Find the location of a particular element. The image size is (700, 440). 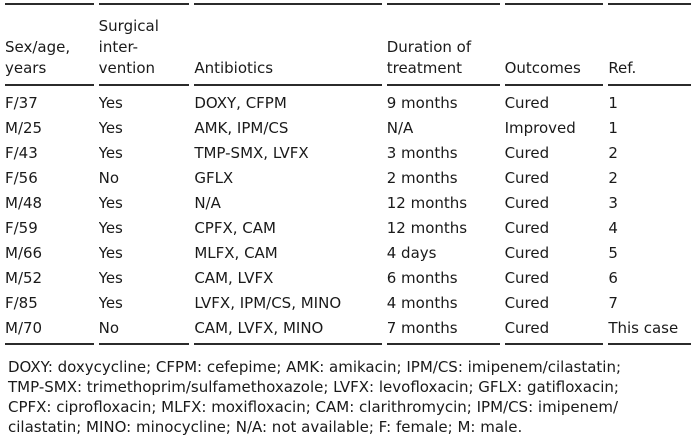

cell-ref: 4 is located at coordinates (613, 227).